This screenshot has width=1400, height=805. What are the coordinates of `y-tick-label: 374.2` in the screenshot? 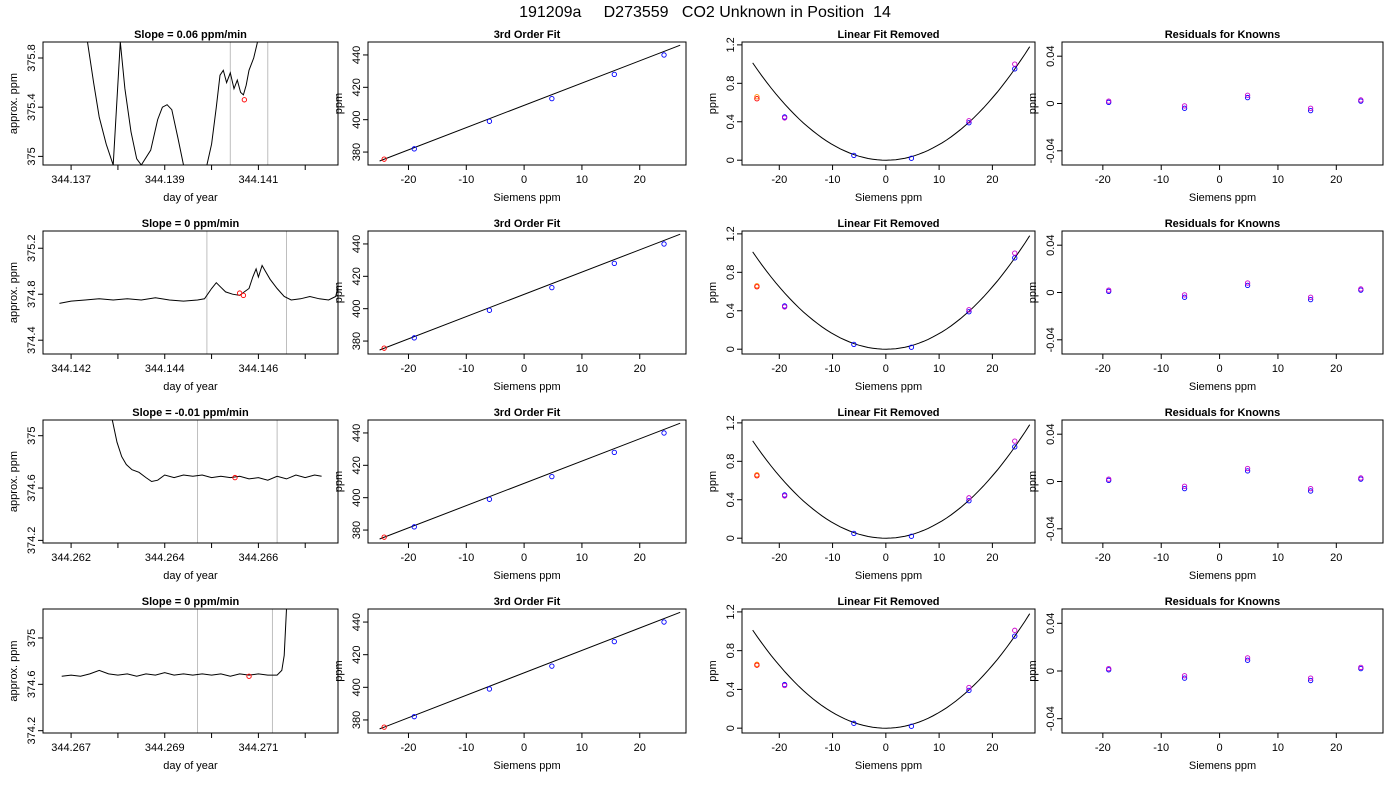 It's located at (32, 731).